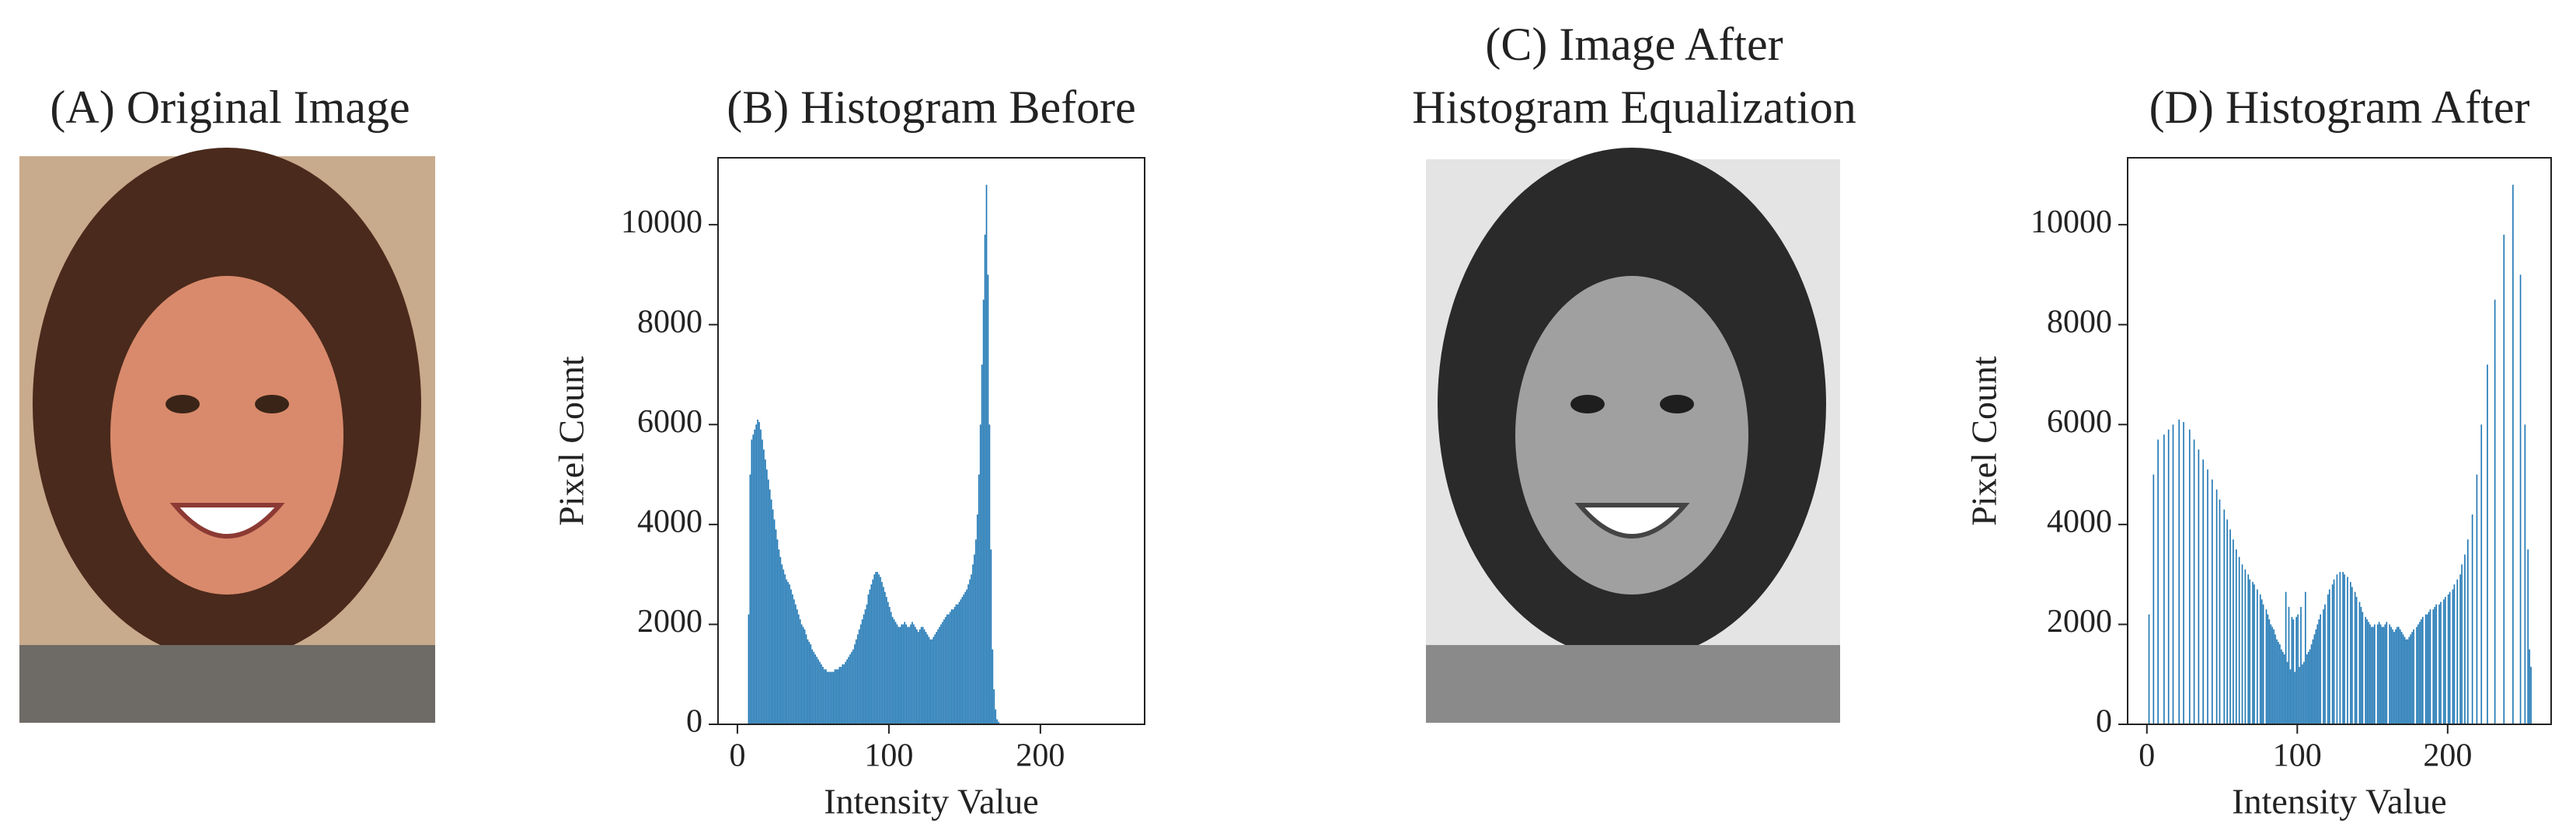 Image resolution: width=2576 pixels, height=837 pixels. What do you see at coordinates (226, 435) in the screenshot?
I see `face` at bounding box center [226, 435].